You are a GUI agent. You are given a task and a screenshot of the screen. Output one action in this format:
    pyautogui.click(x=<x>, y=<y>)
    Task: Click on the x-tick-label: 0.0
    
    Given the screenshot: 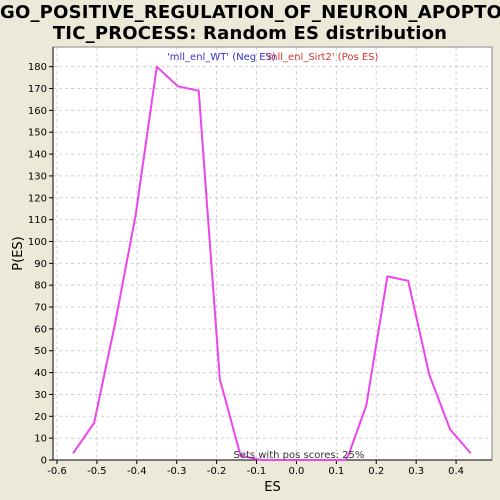 What is the action you would take?
    pyautogui.click(x=296, y=471)
    